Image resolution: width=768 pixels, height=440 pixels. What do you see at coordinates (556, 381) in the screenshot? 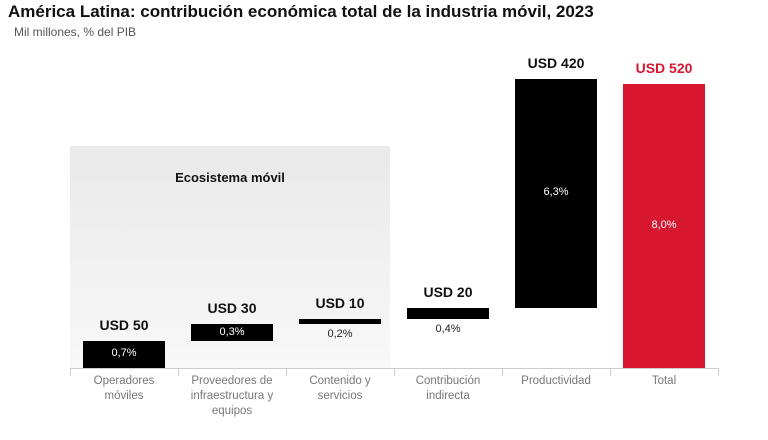
I see `x-tick-label: Productividad` at bounding box center [556, 381].